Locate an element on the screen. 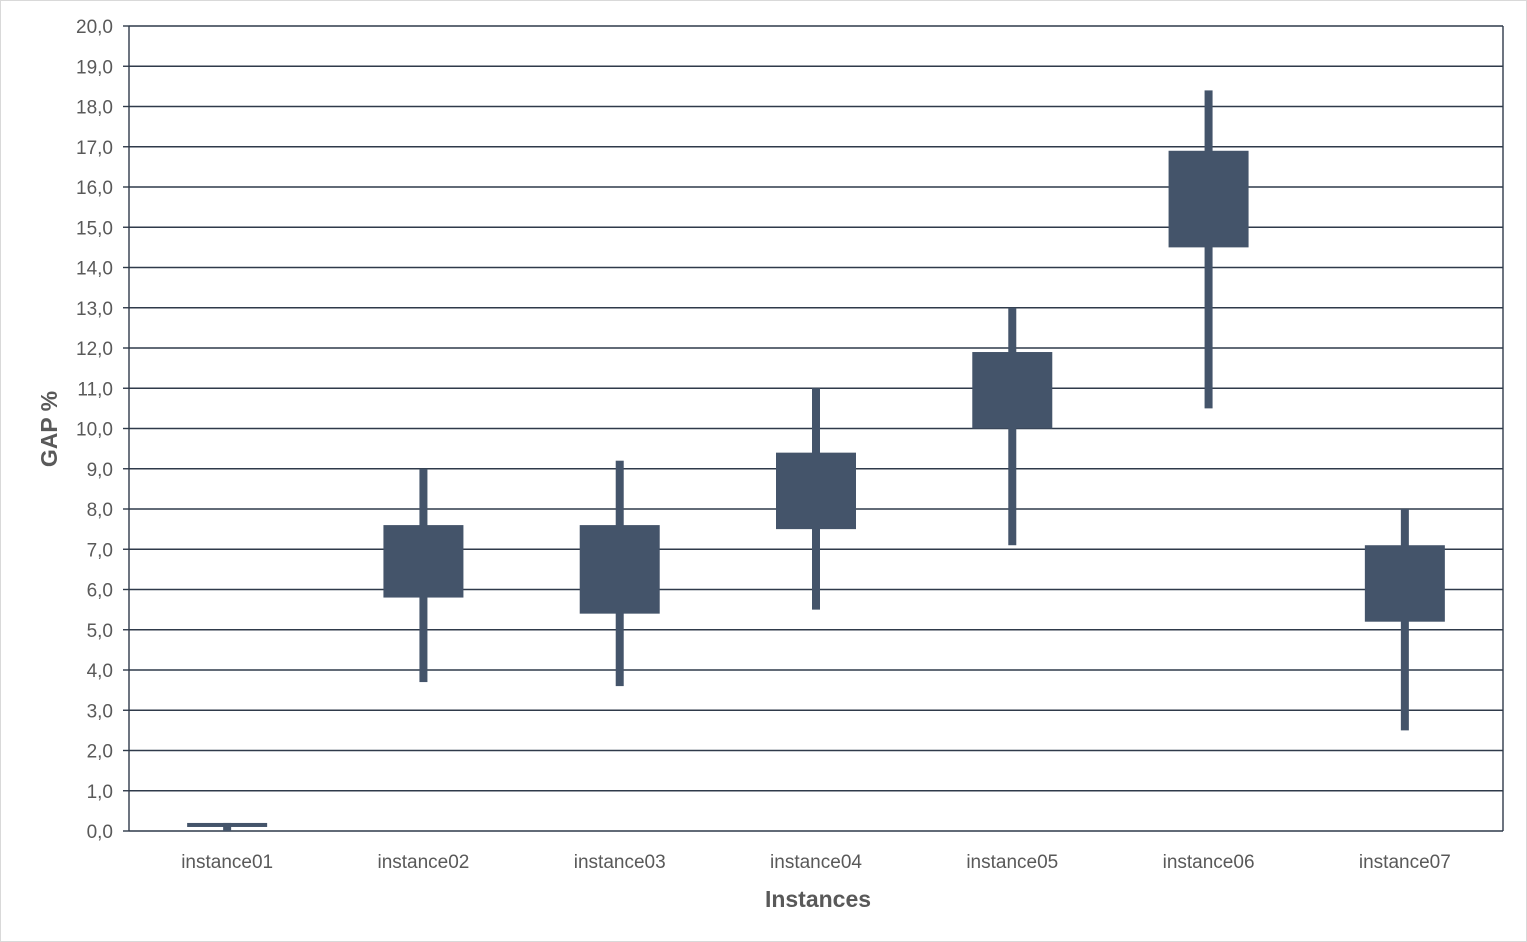 The image size is (1527, 942). y-tick-label: 1,0 is located at coordinates (100, 792).